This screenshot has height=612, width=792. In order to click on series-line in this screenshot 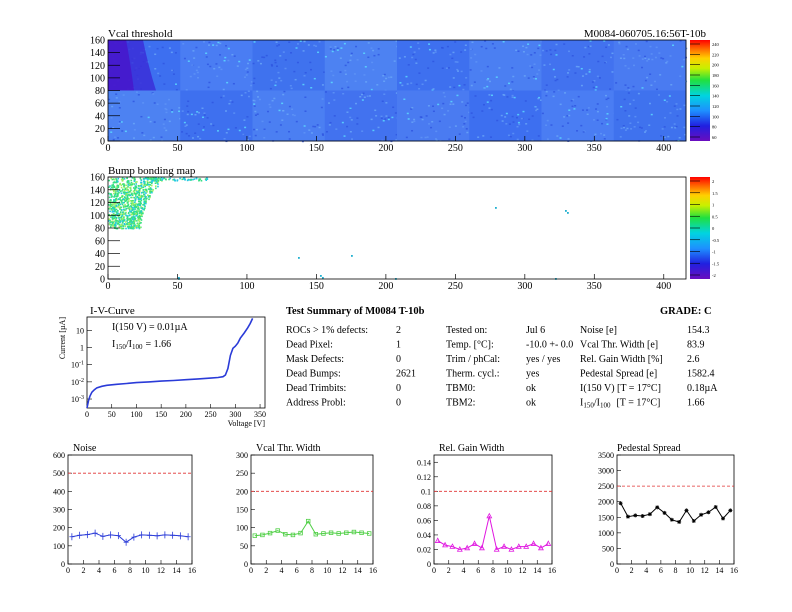, I will do `click(493, 533)`.